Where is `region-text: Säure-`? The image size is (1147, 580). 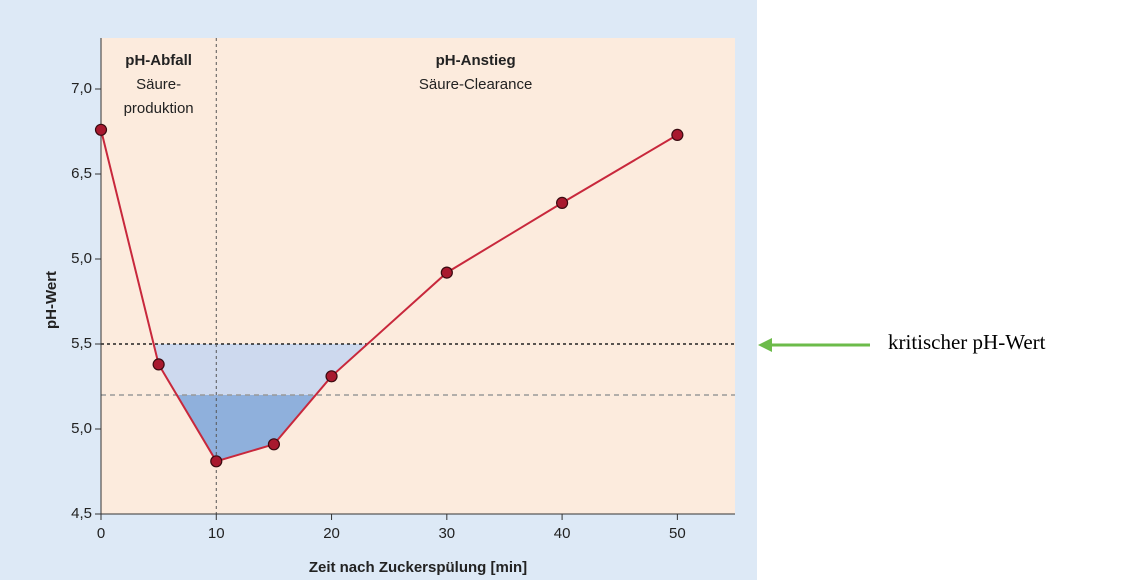
region-text: Säure- is located at coordinates (158, 84).